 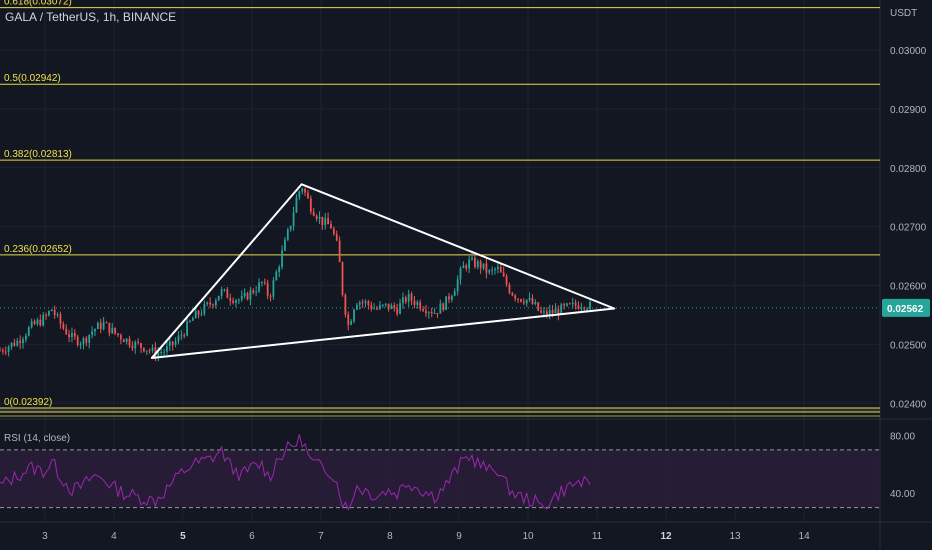 What do you see at coordinates (805, 536) in the screenshot?
I see `time-tick-label: 14` at bounding box center [805, 536].